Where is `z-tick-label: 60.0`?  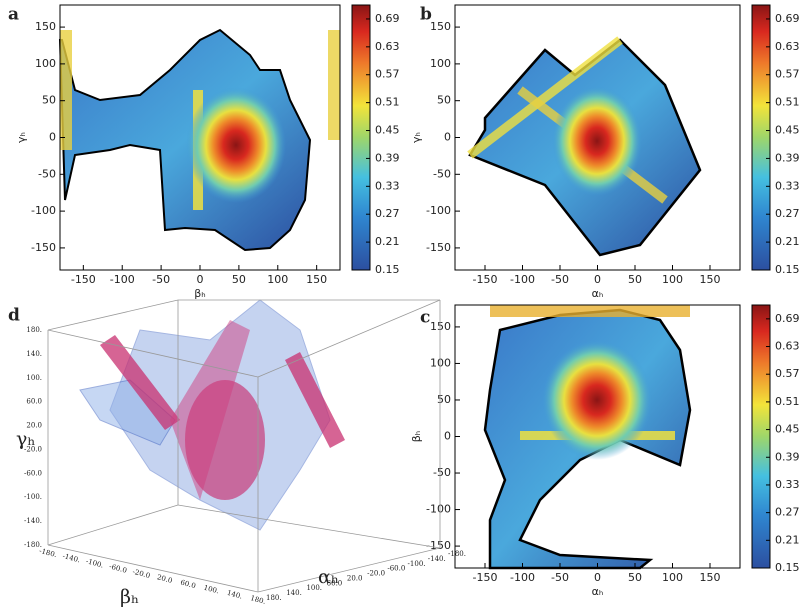
z-tick-label: 60.0 is located at coordinates (34, 402).